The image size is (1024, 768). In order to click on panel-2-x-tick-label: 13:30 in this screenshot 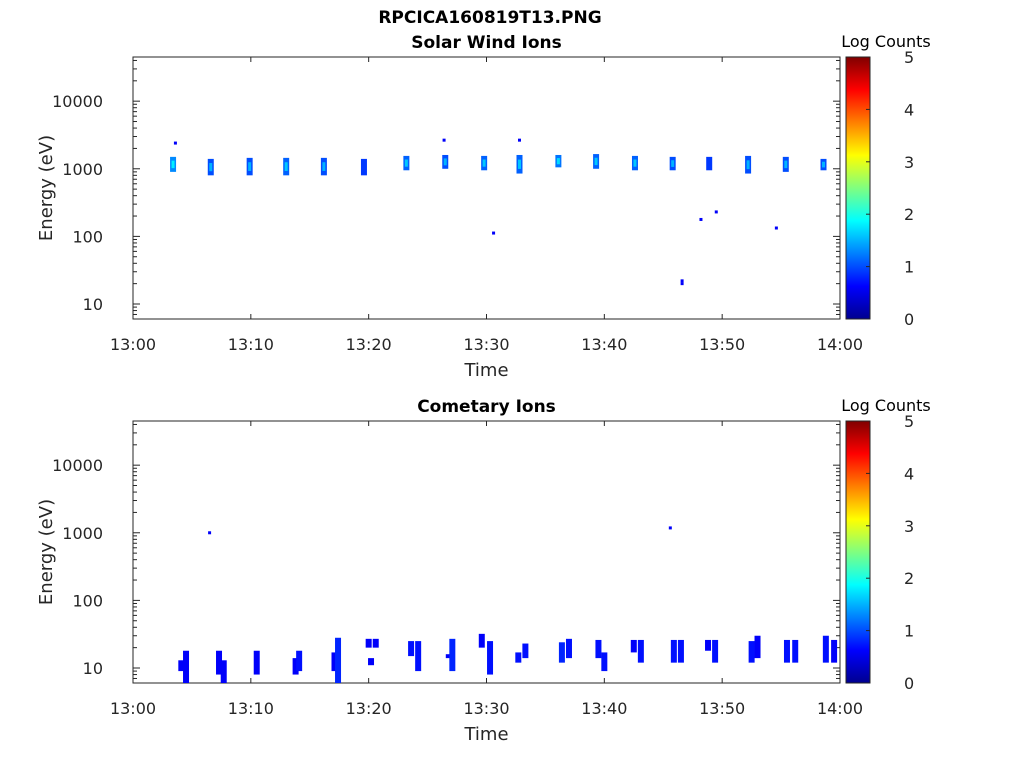, I will do `click(486, 708)`.